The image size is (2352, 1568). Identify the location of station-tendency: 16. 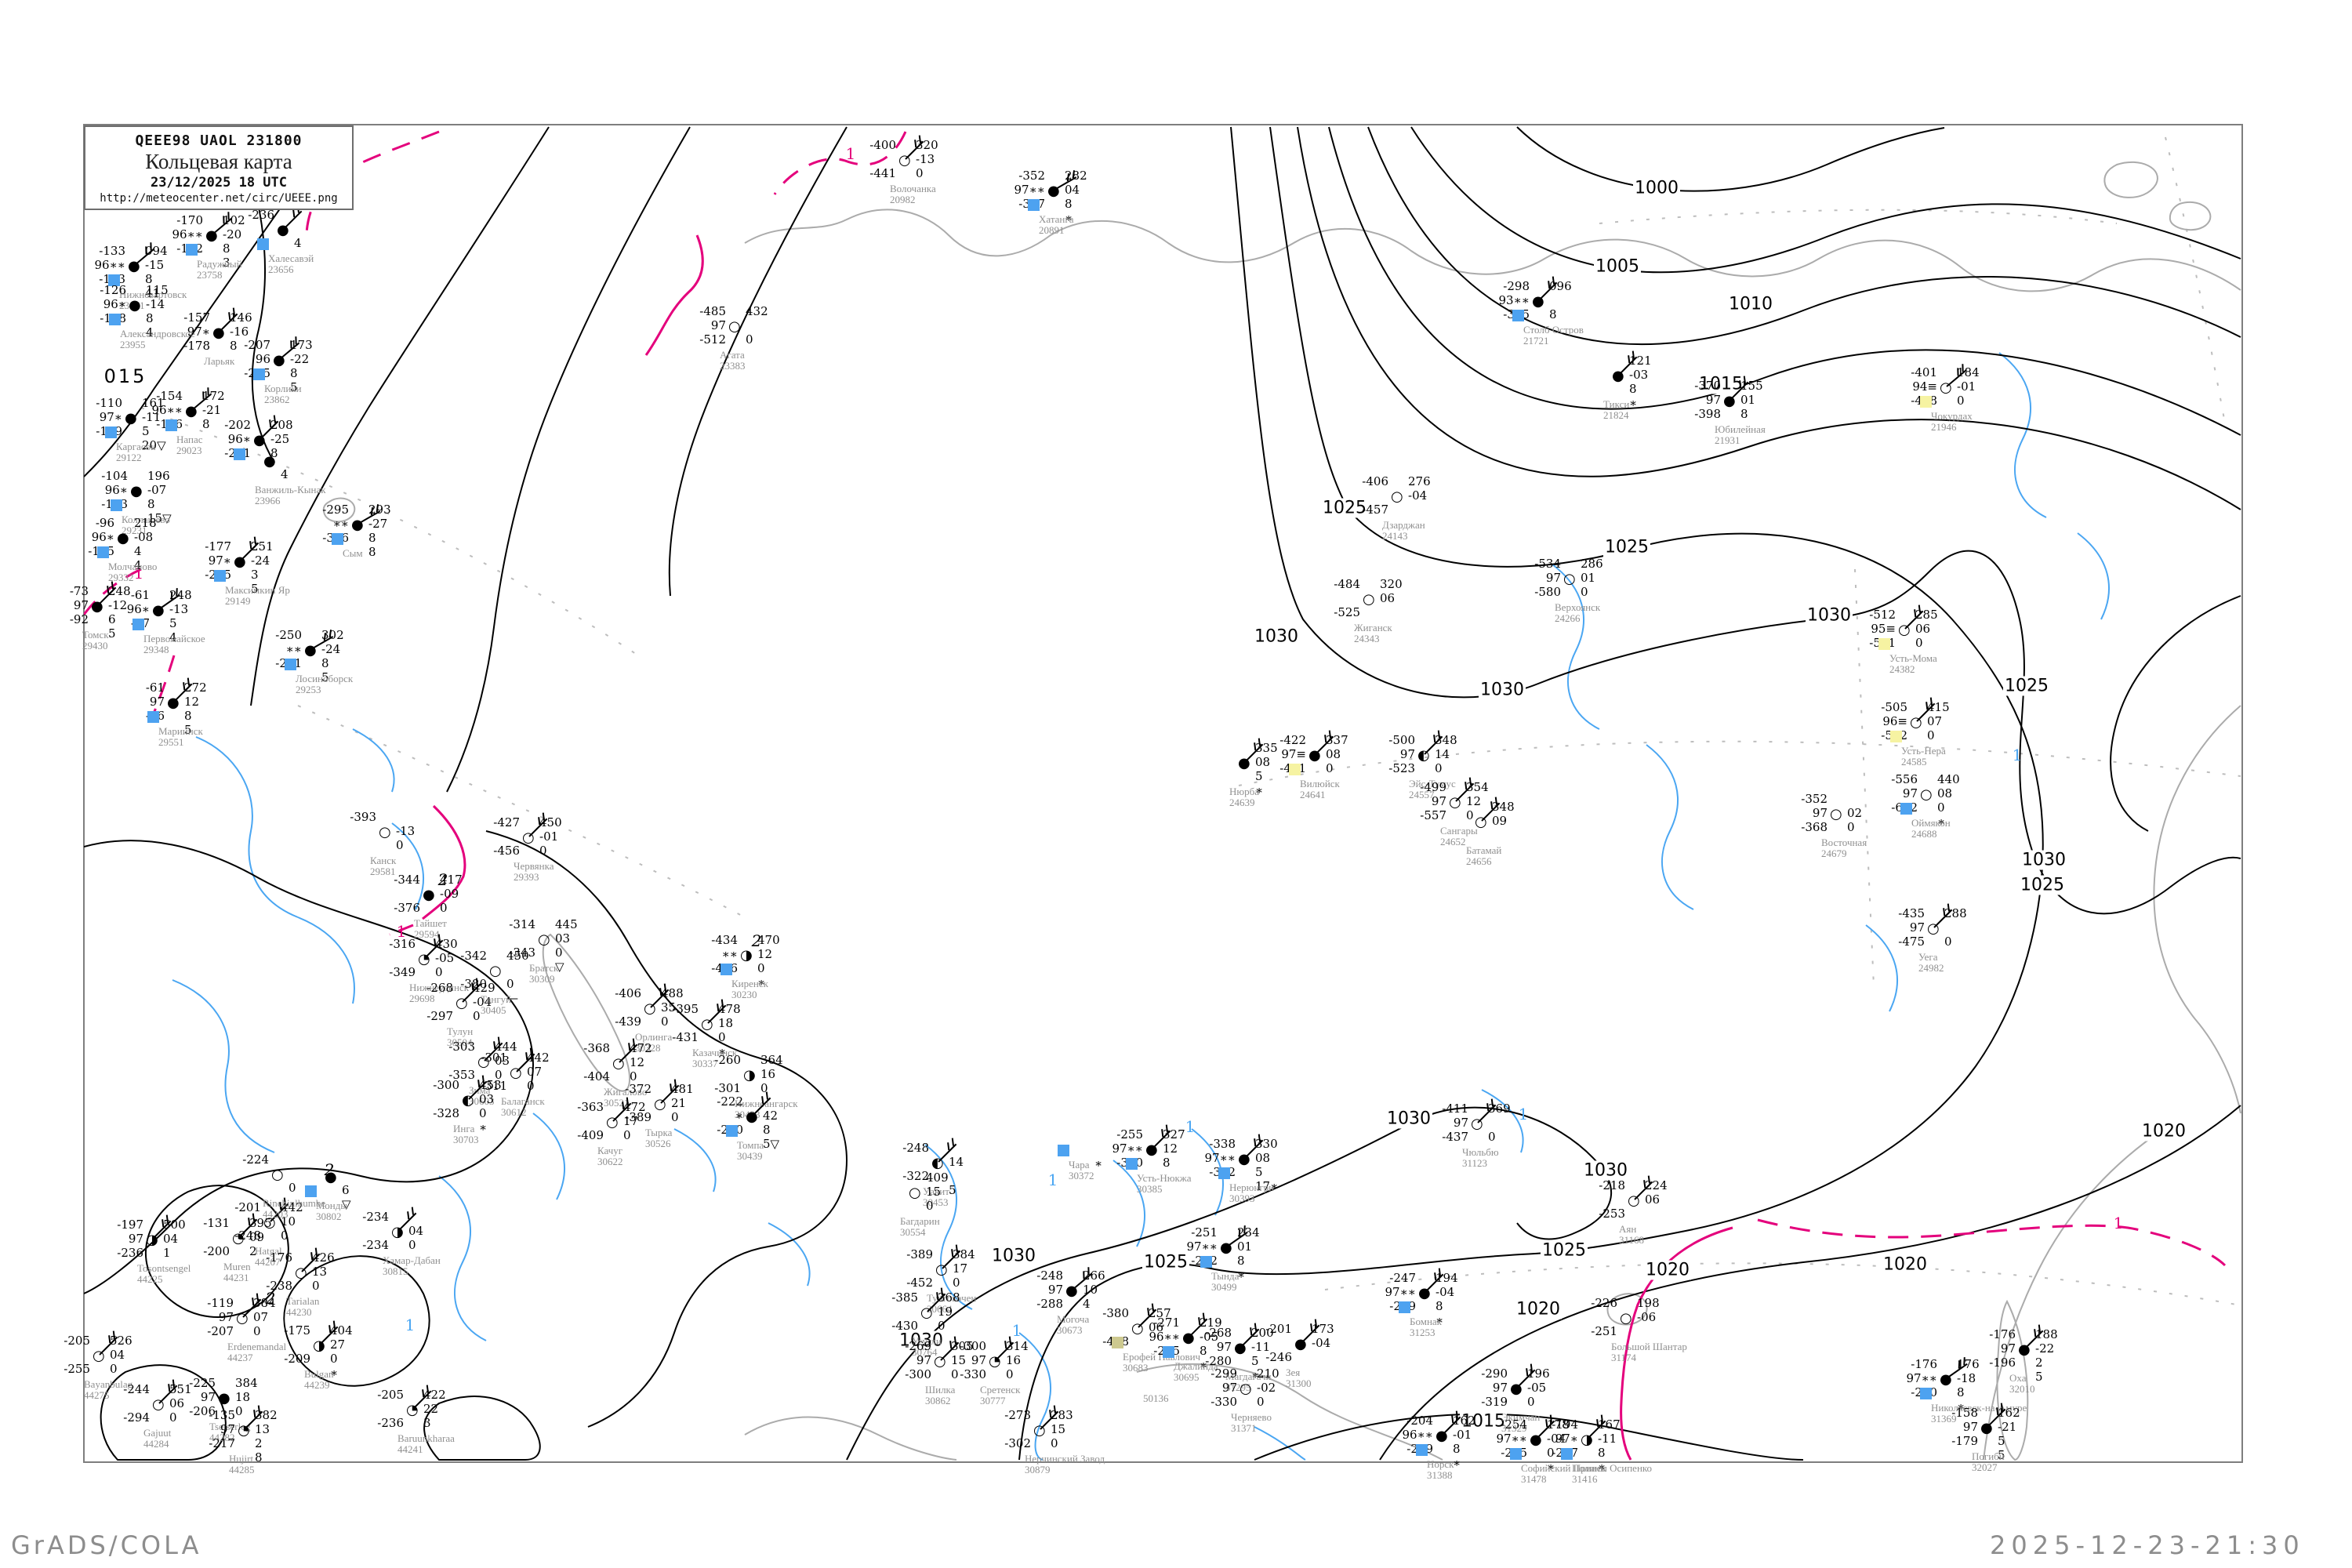
(768, 1074).